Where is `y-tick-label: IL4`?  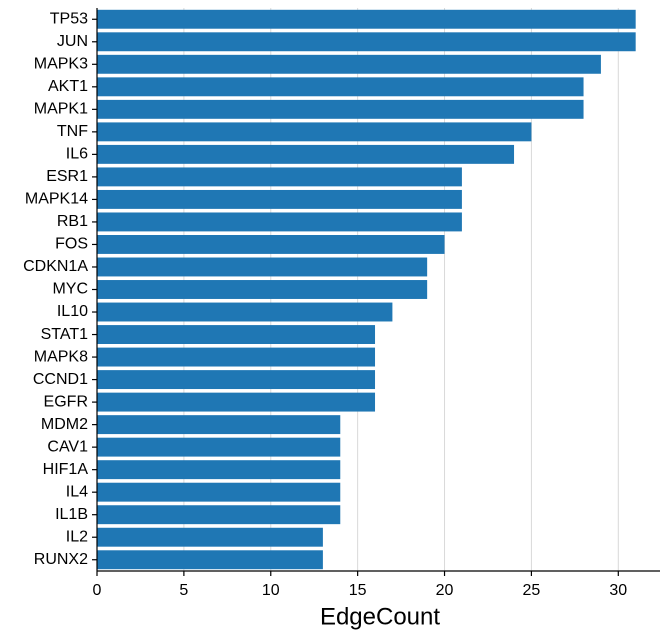 y-tick-label: IL4 is located at coordinates (77, 491).